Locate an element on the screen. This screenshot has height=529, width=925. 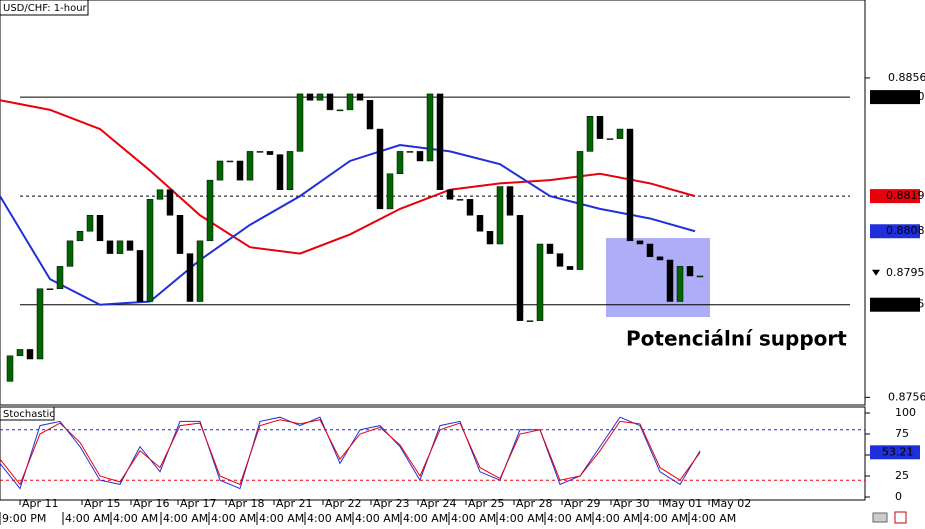
support-zone is located at coordinates (658, 277).